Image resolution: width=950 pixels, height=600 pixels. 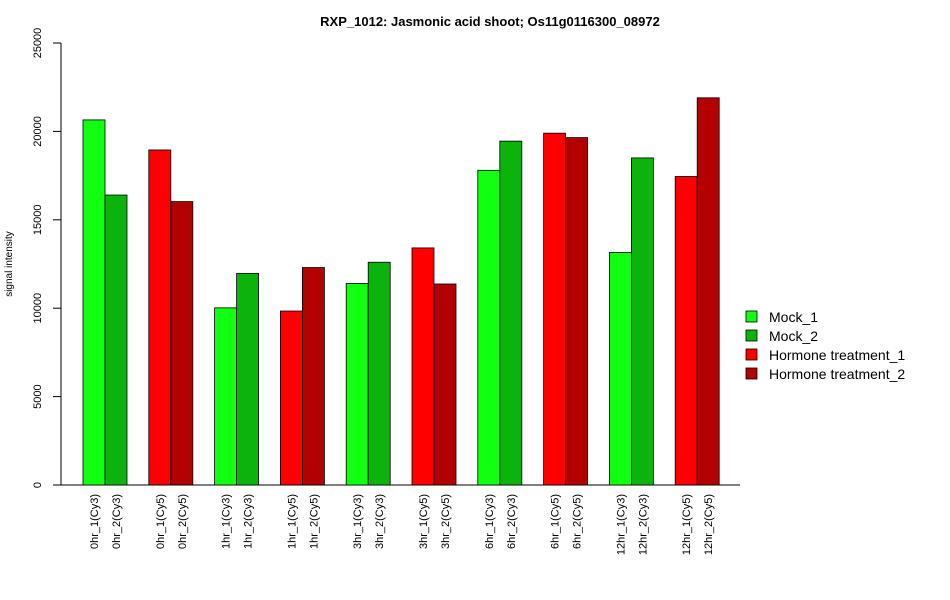 What do you see at coordinates (424, 521) in the screenshot?
I see `x-tick-label: 3hr_1(Cy5)` at bounding box center [424, 521].